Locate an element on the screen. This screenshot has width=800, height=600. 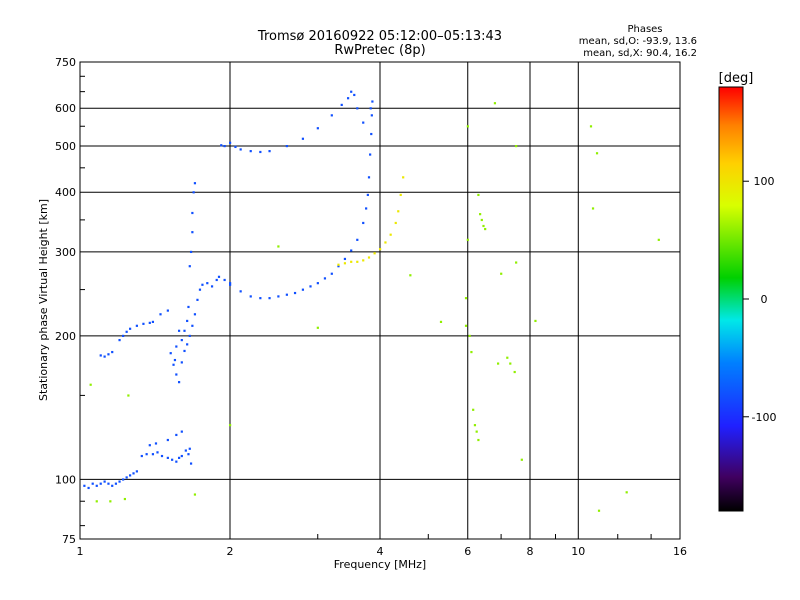
colorbar-tick-label: -100 is located at coordinates (764, 417).